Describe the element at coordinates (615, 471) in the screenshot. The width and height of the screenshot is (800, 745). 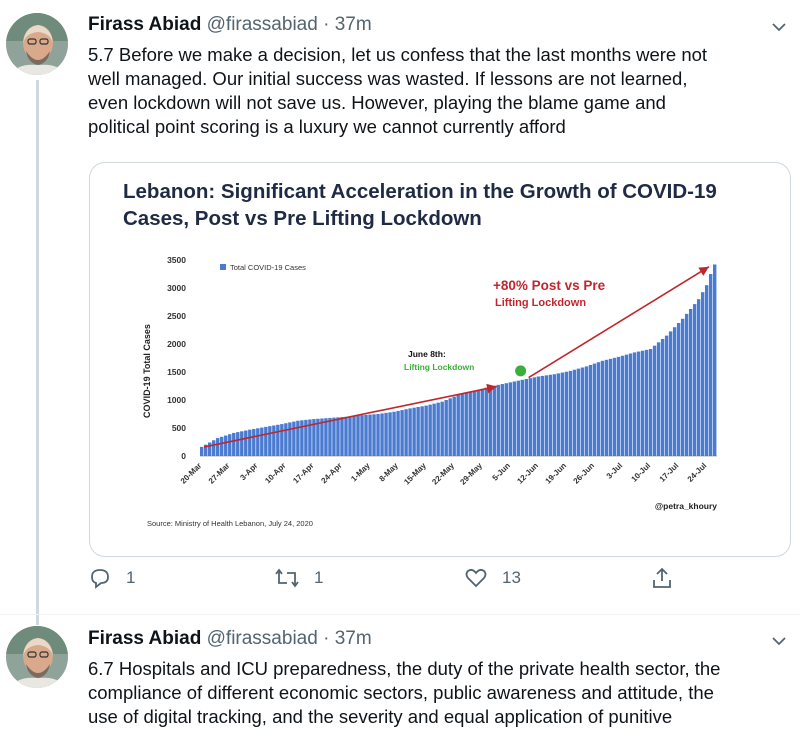
I see `x-tick-label: 3-Jul` at that location.